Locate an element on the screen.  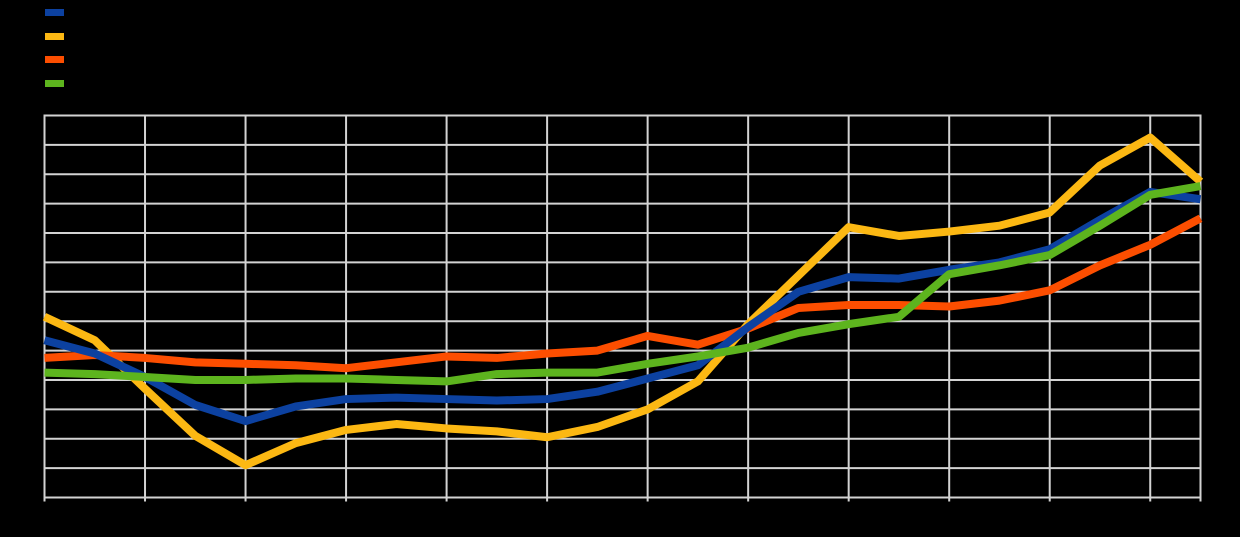
legend-swatch-orange is located at coordinates (54, 59).